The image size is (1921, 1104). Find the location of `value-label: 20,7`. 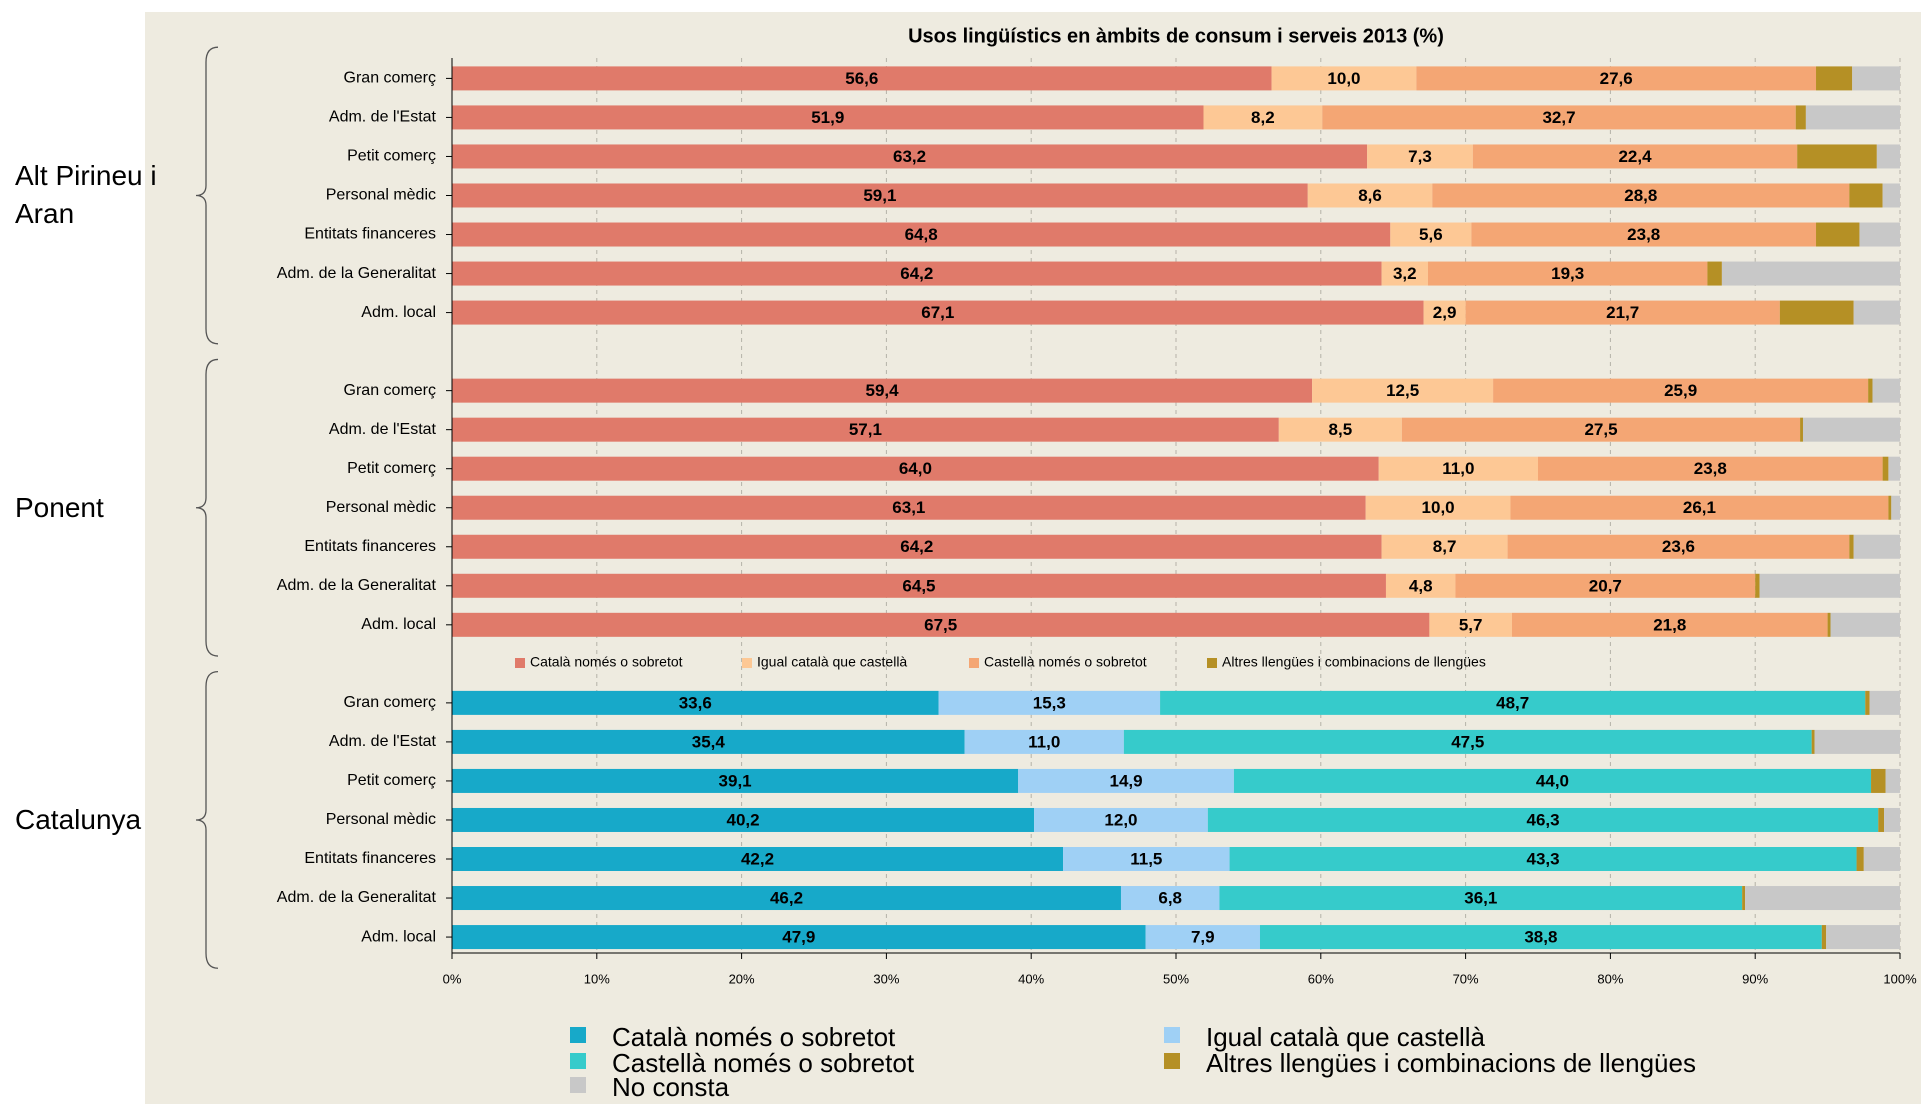

value-label: 20,7 is located at coordinates (1605, 585).